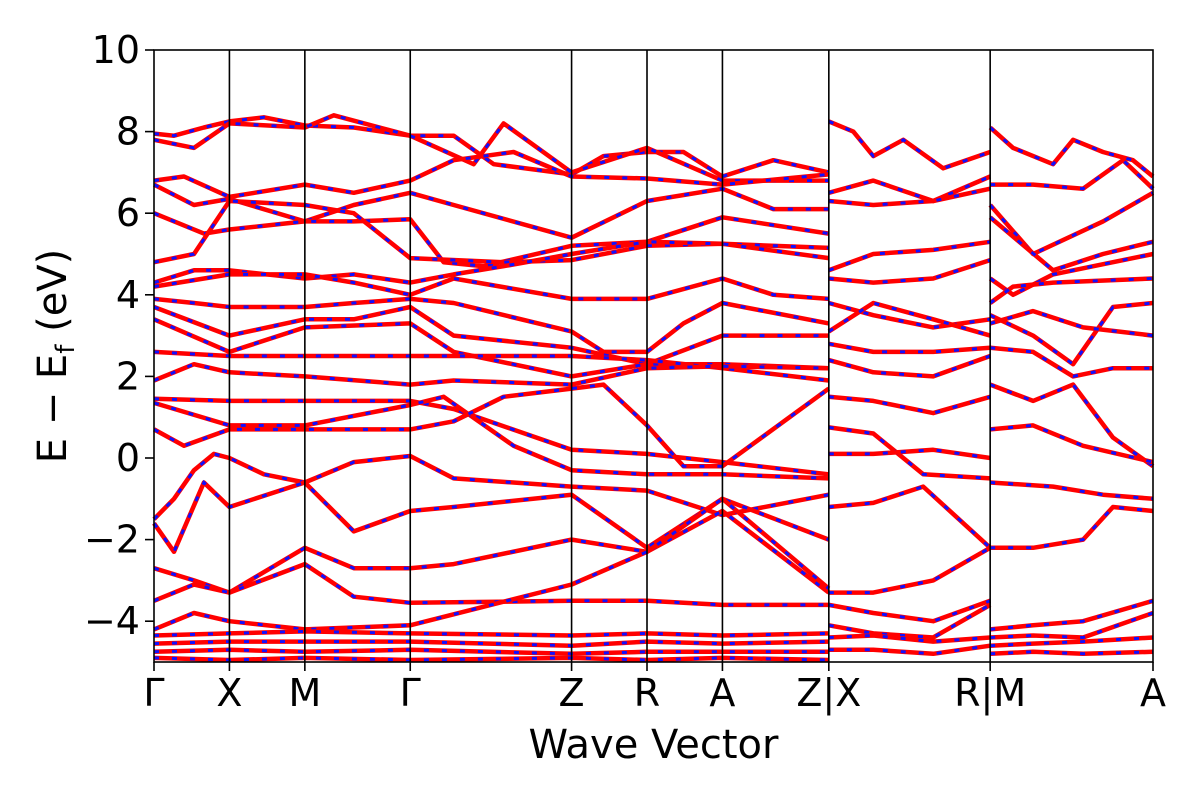 The height and width of the screenshot is (800, 1200). What do you see at coordinates (722, 693) in the screenshot?
I see `x-tick-label-6: A` at bounding box center [722, 693].